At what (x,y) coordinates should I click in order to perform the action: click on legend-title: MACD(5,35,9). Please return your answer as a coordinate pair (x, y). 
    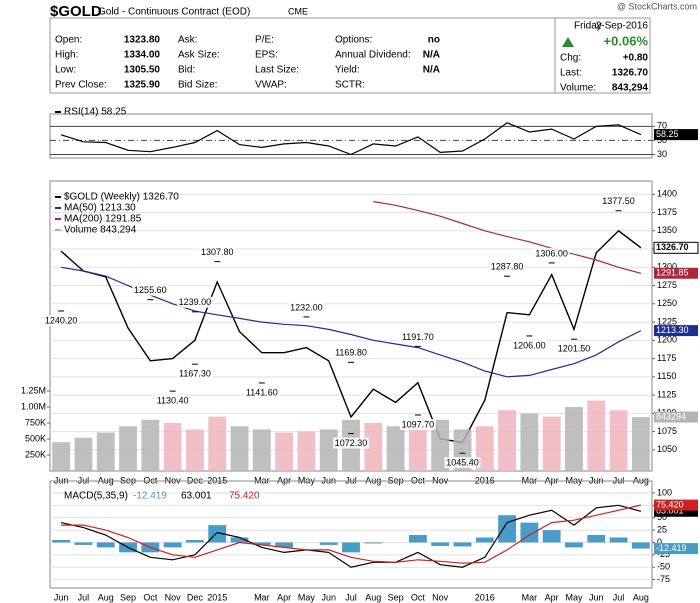
    Looking at the image, I should click on (96, 496).